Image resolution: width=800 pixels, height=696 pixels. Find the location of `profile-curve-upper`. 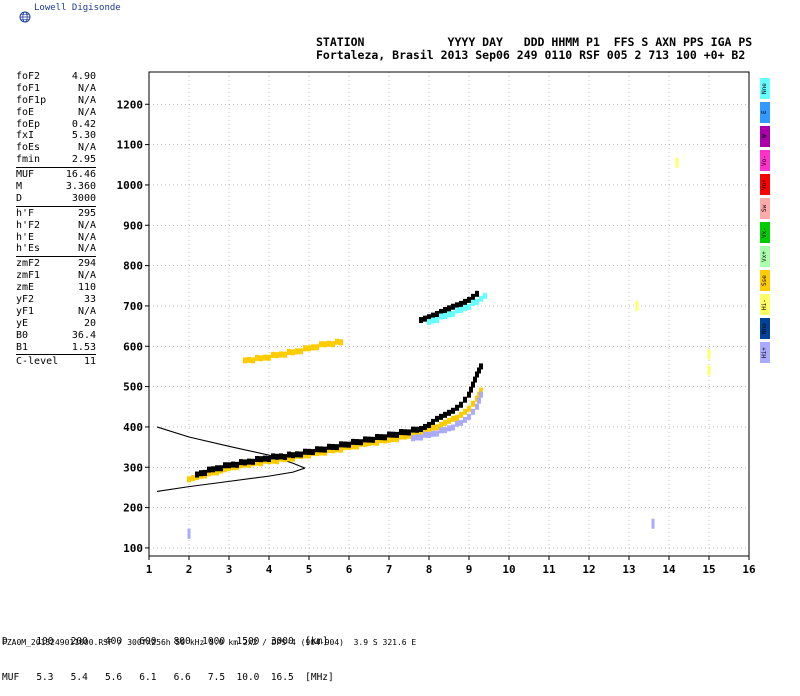

profile-curve-upper is located at coordinates (231, 447).